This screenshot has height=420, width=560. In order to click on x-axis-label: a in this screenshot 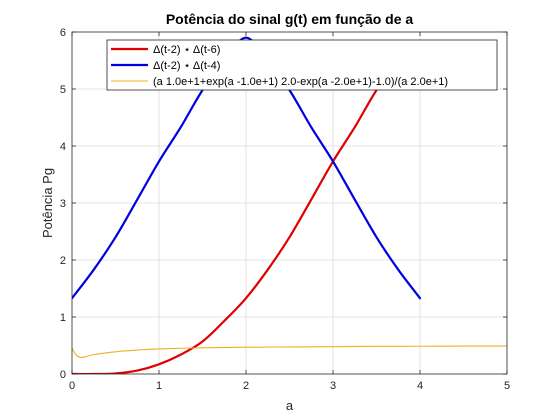, I will do `click(290, 405)`.